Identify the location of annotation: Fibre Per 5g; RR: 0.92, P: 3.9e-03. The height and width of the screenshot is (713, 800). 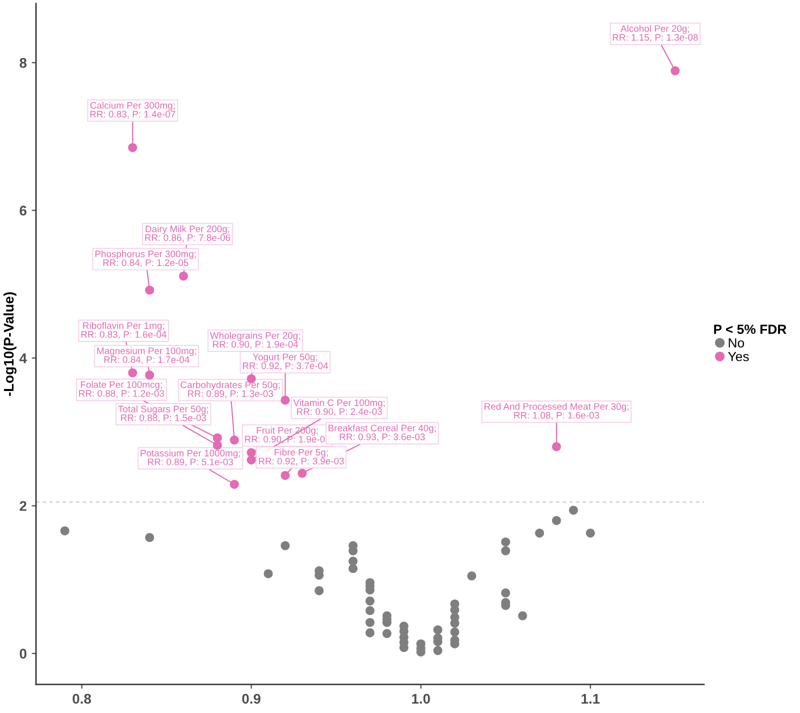
(301, 457).